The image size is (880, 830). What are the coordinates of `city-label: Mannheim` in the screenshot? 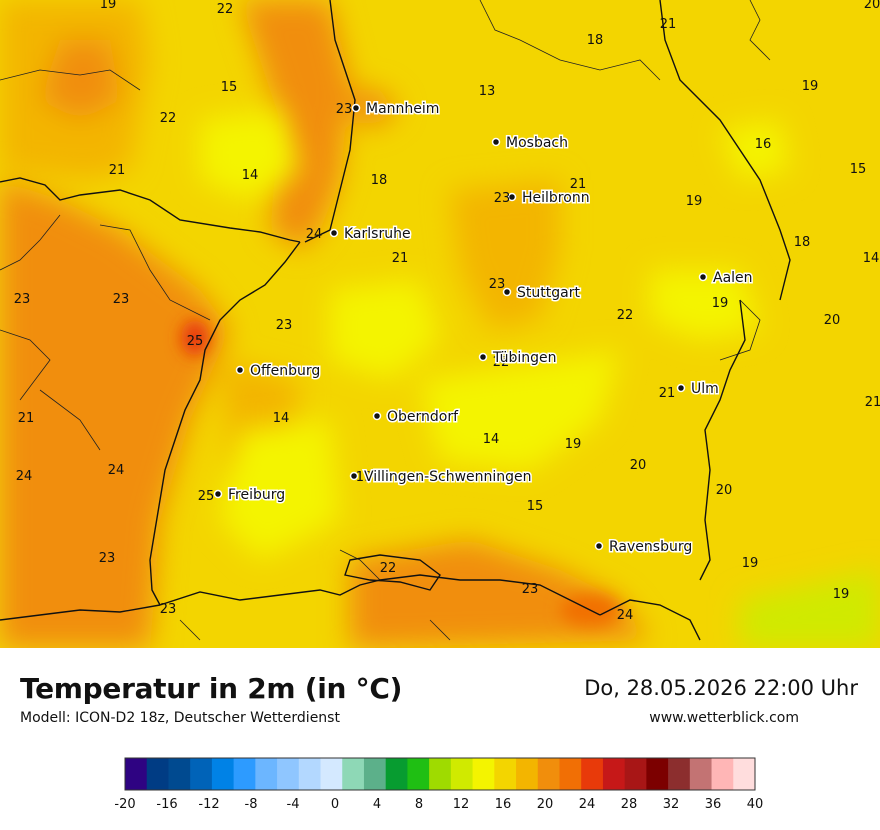 It's located at (402, 109).